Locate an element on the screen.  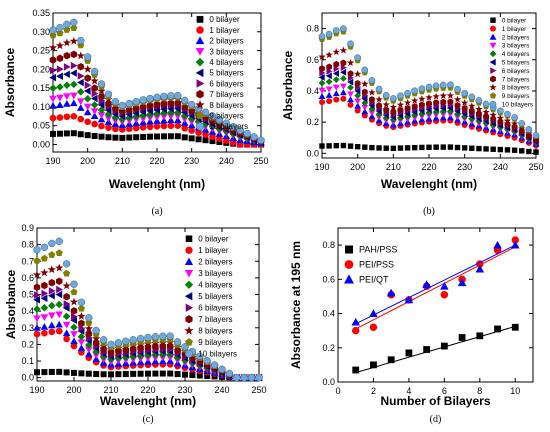
y-tick-label: 0.00 is located at coordinates (41, 144).